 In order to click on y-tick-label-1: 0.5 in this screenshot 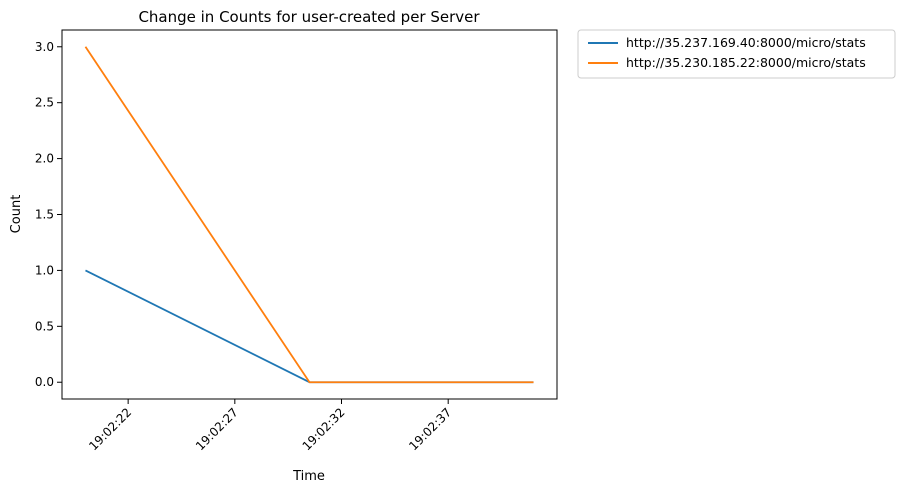, I will do `click(44, 326)`.